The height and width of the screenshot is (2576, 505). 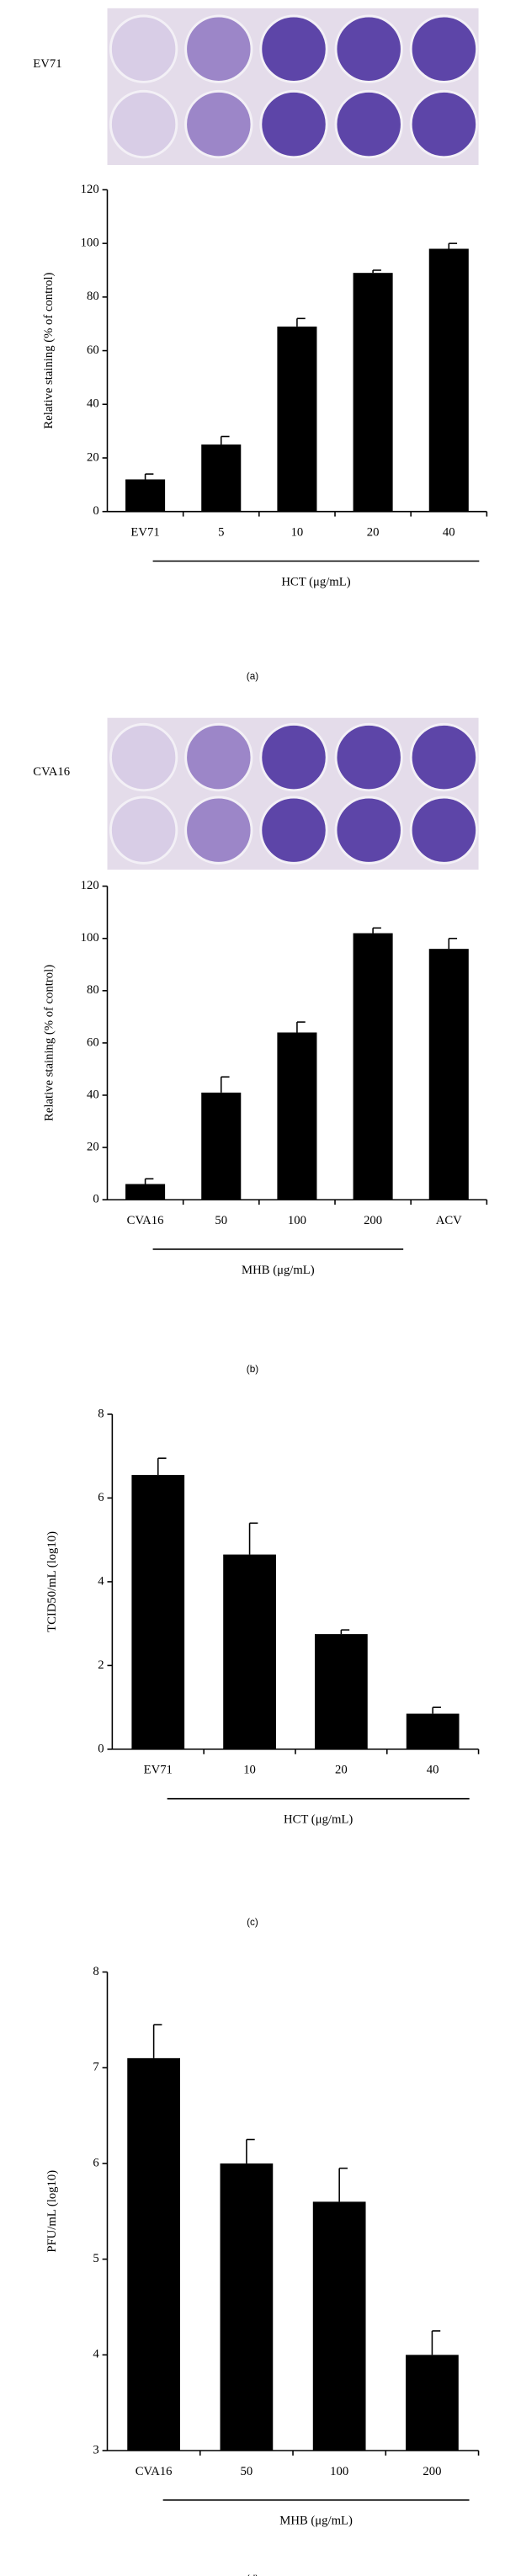 What do you see at coordinates (95, 2259) in the screenshot?
I see `y-tick-label: 5` at bounding box center [95, 2259].